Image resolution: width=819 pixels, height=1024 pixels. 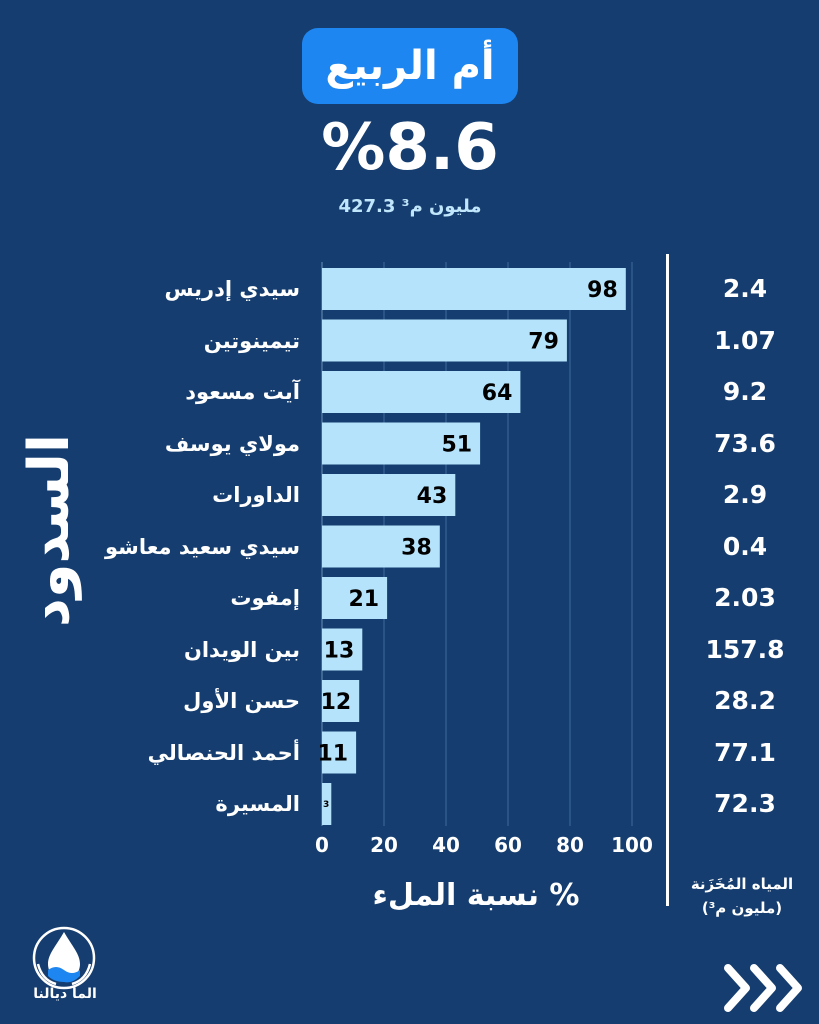 What do you see at coordinates (64, 975) in the screenshot?
I see `logo-wave-icon` at bounding box center [64, 975].